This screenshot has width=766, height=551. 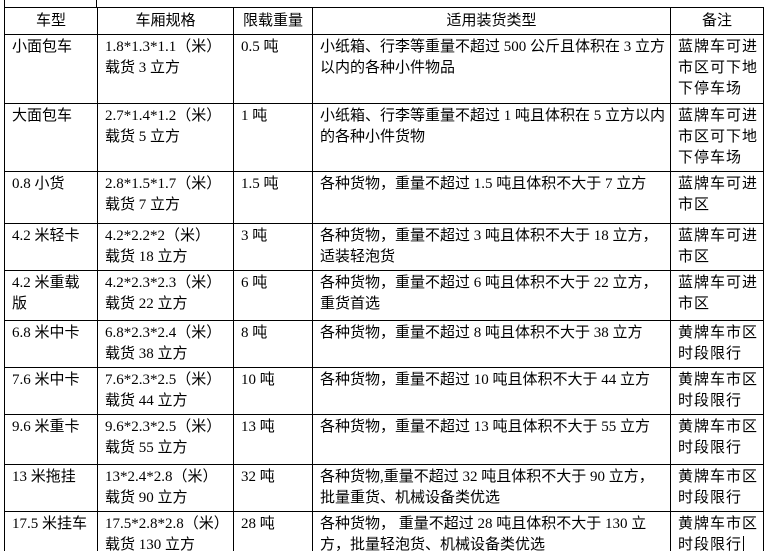 I want to click on cargo-types-text: 各种货物，重量不超过 3 吨且体积不大于 18 立方，适装轻泡货, so click(x=489, y=246).